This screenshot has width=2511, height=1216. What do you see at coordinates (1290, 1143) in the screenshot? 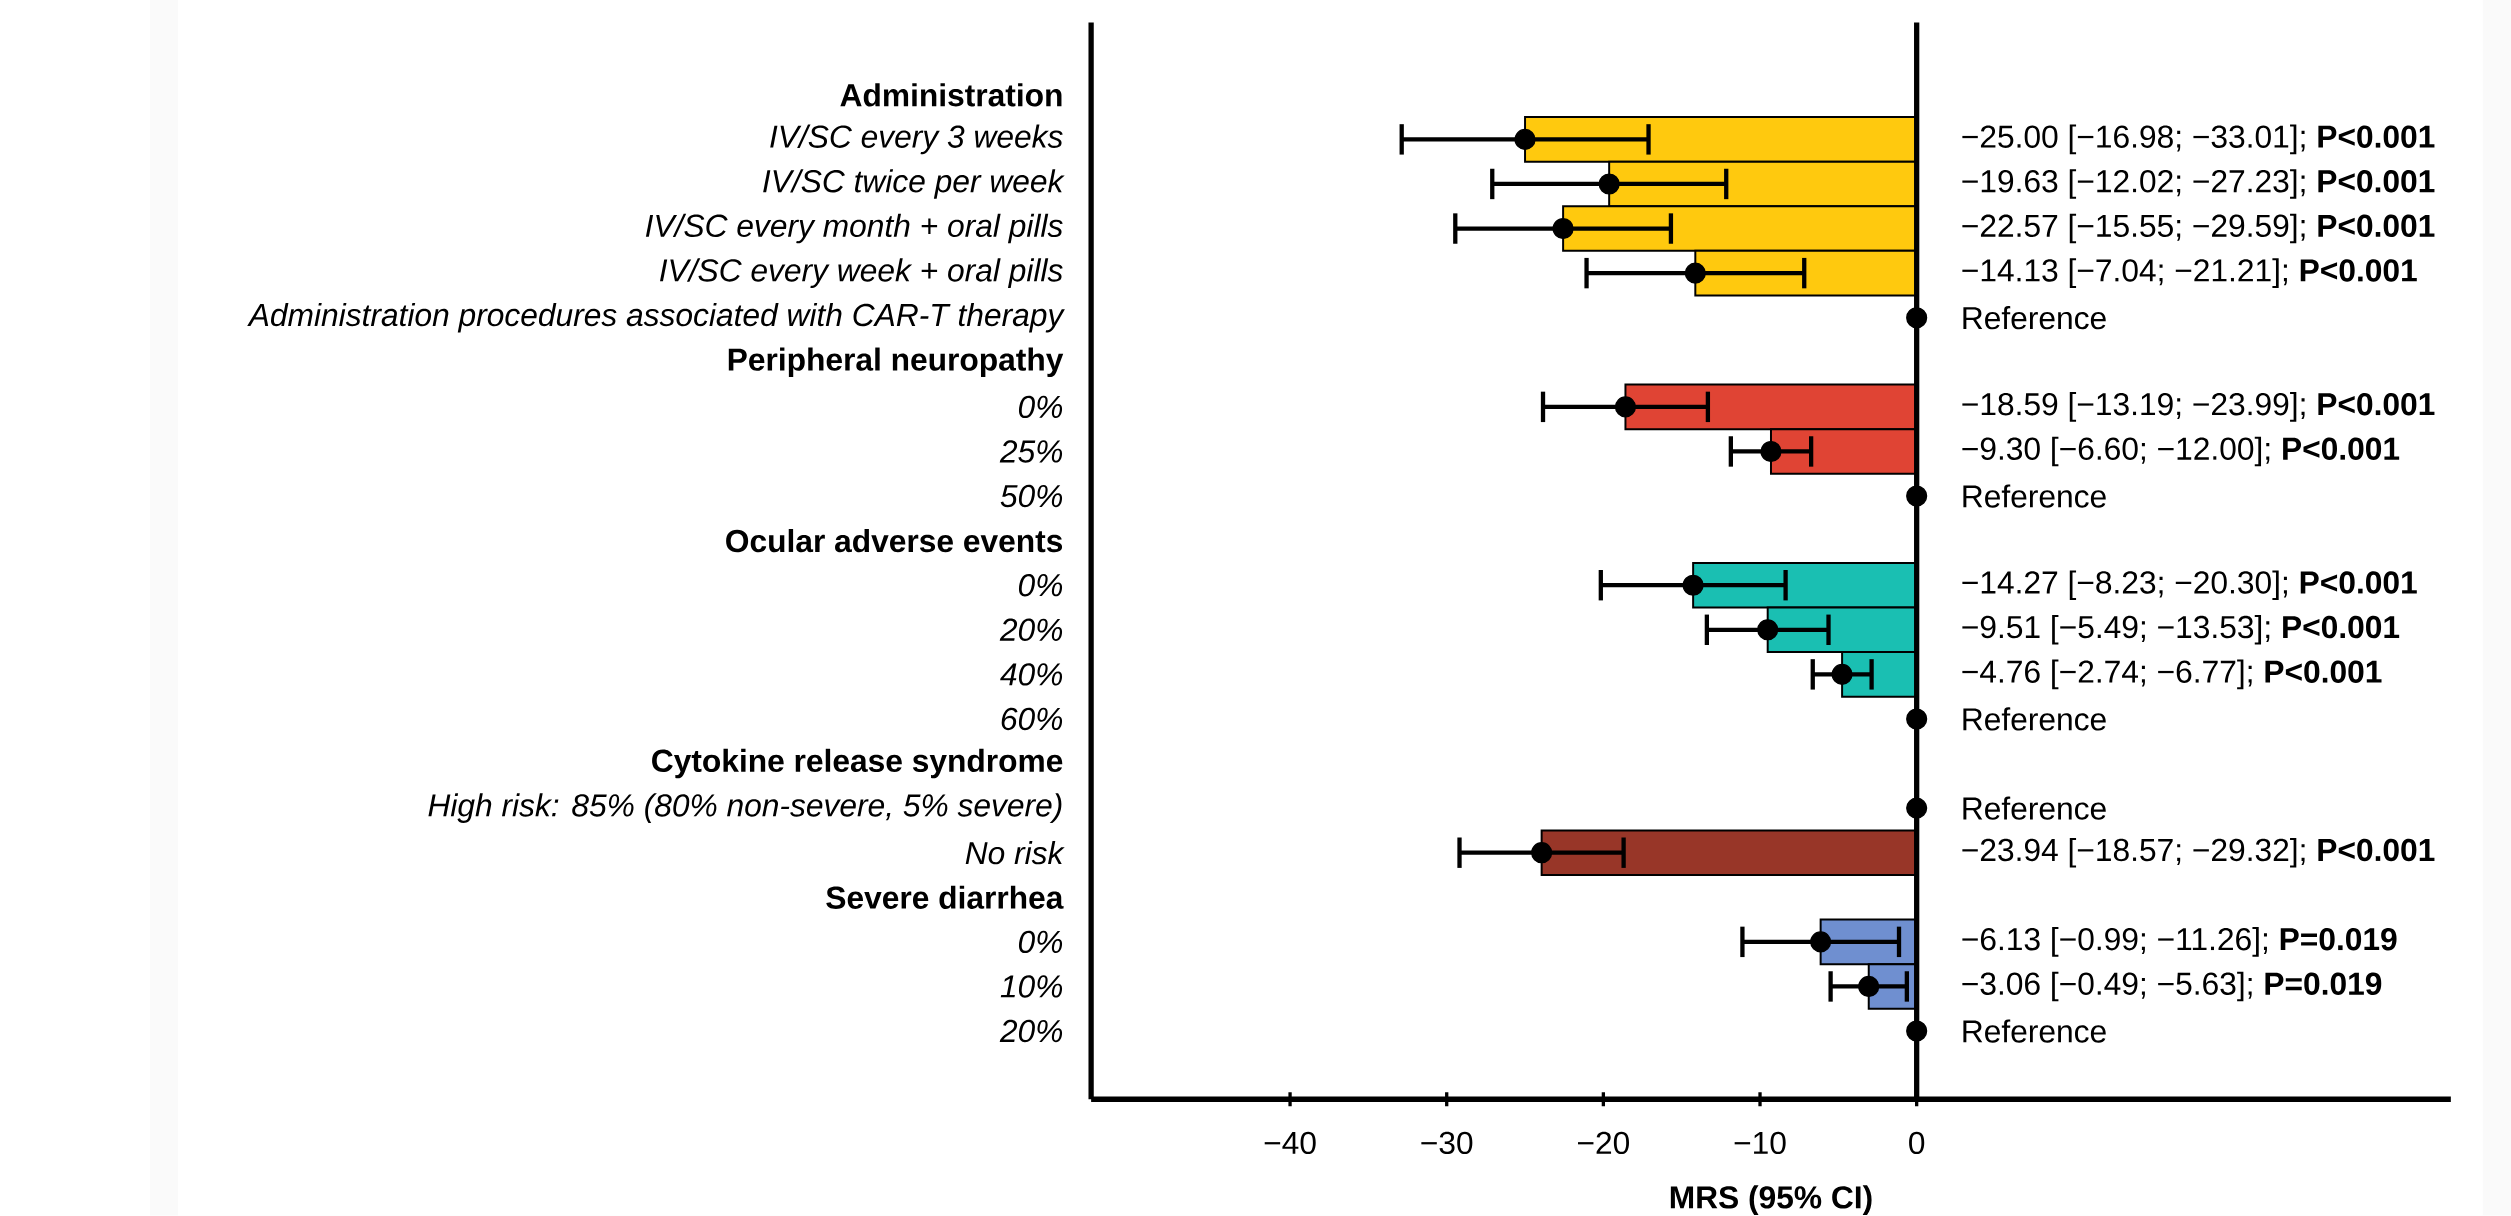
I see `x-tick-label: −40` at bounding box center [1290, 1143].